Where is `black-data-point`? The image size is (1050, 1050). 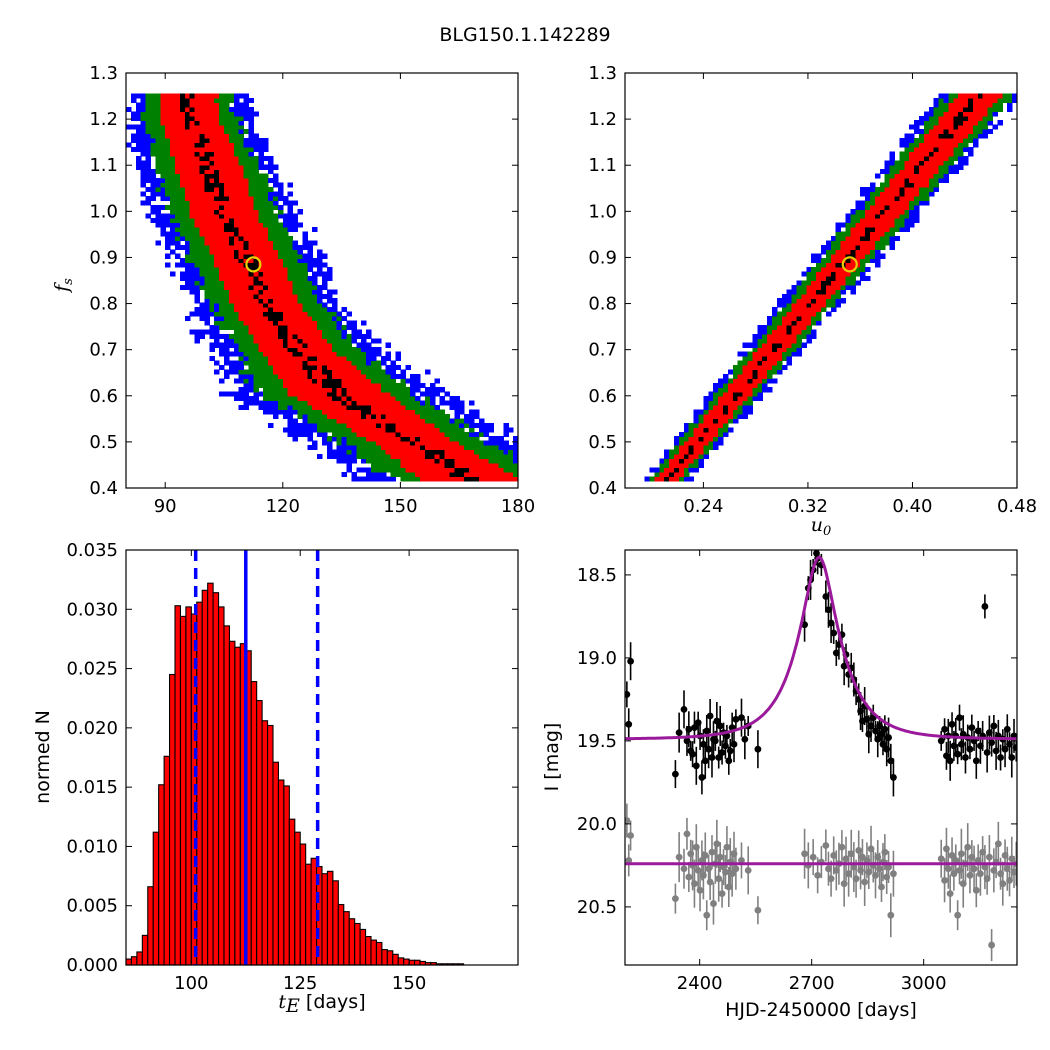
black-data-point is located at coordinates (745, 739).